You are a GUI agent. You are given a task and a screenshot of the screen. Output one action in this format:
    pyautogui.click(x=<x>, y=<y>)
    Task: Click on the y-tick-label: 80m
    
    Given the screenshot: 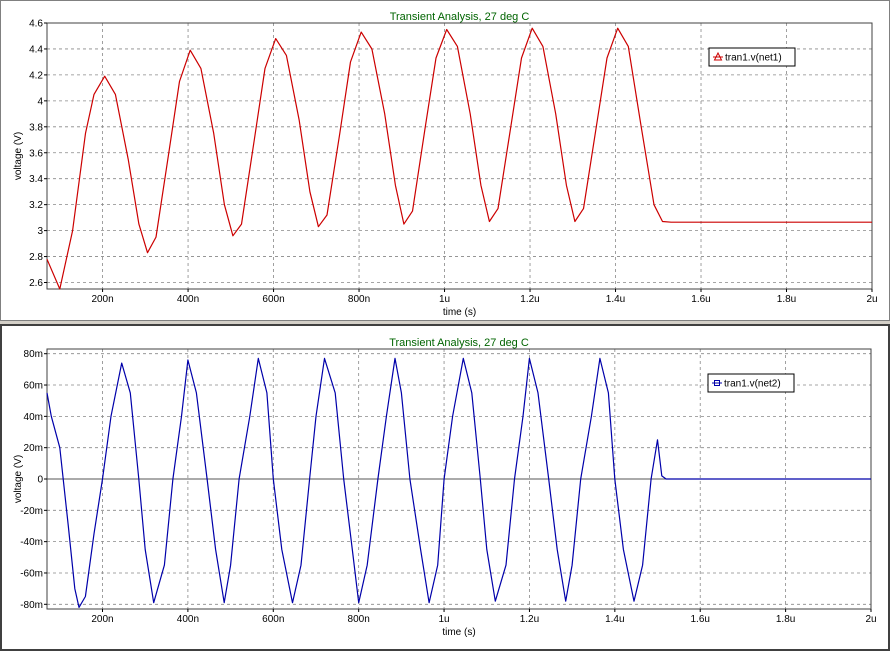 What is the action you would take?
    pyautogui.click(x=33, y=354)
    